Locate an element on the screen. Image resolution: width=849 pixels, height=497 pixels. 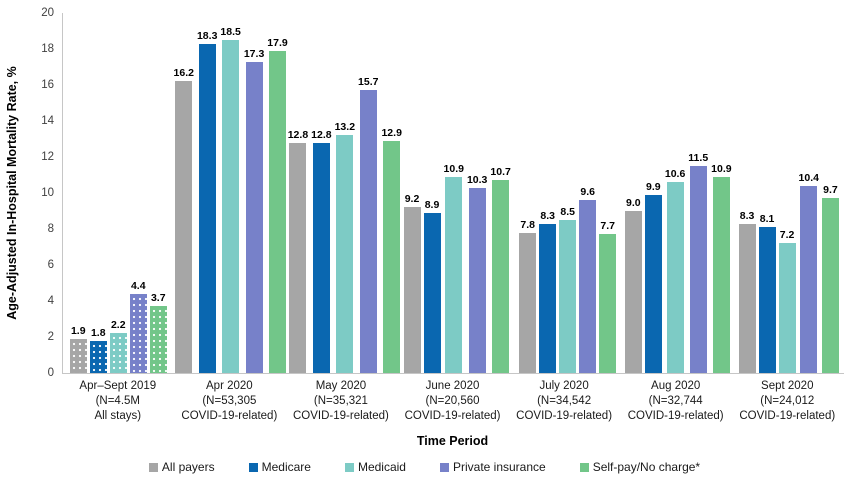
legend-label: Private insurance is located at coordinates (499, 467).